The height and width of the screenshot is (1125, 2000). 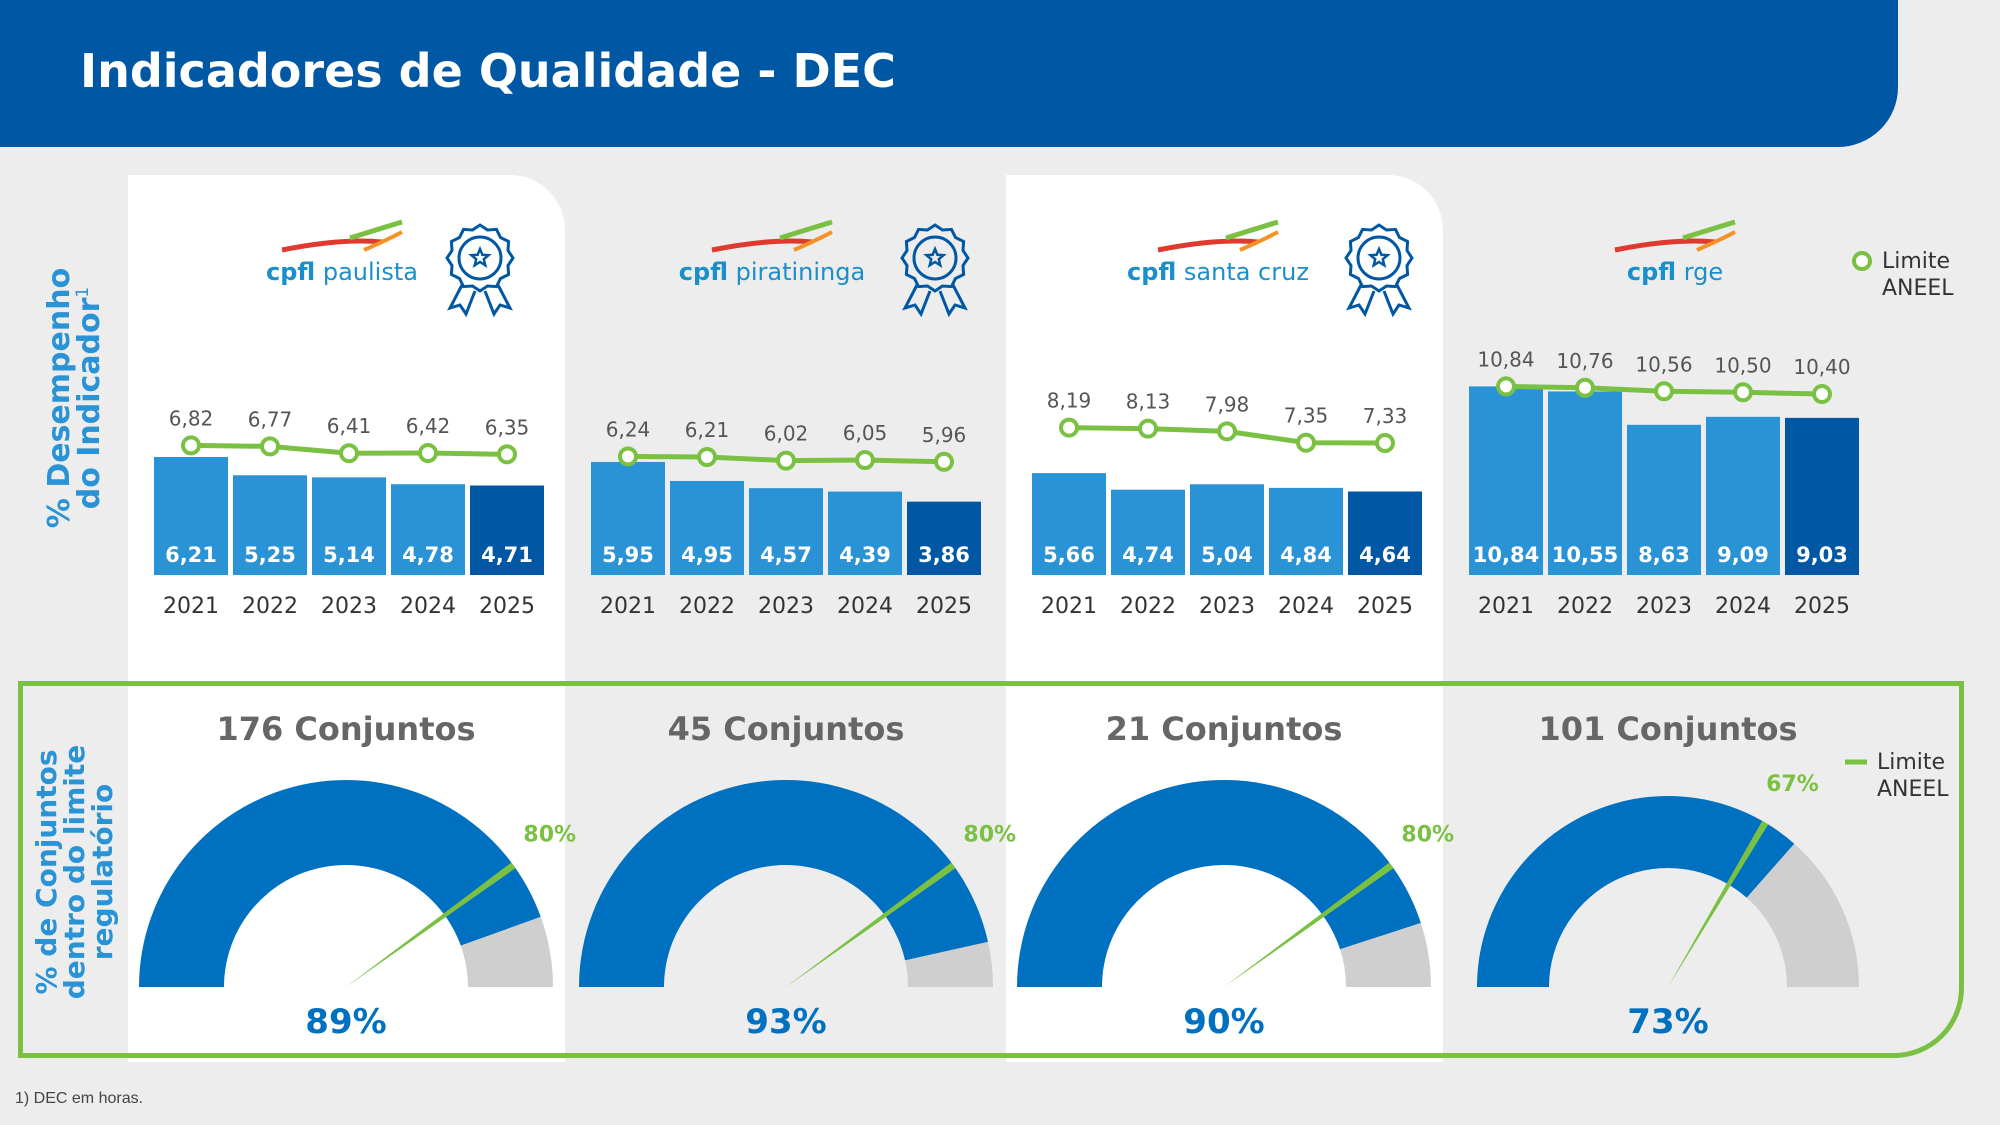 I want to click on limit-value-label: 10,50, so click(x=1742, y=365).